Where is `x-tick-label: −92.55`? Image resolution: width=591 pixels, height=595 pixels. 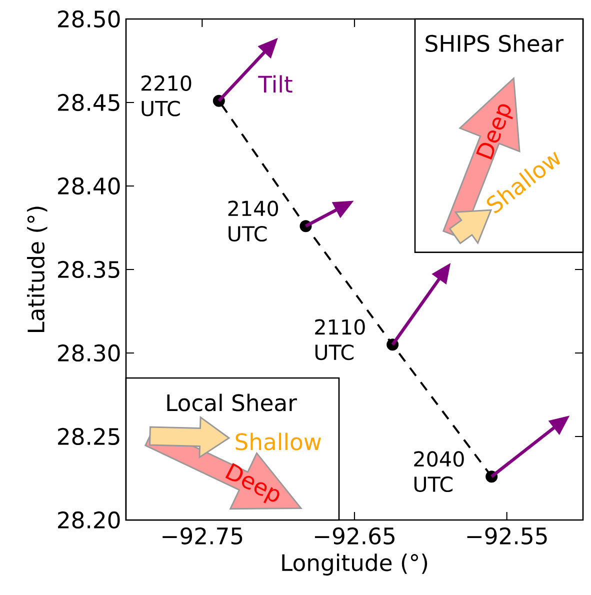 x-tick-label: −92.55 is located at coordinates (507, 536).